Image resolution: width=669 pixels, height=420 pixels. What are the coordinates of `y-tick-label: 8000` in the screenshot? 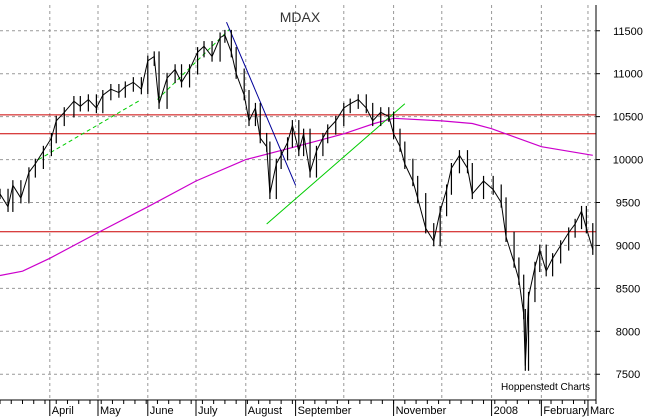 It's located at (628, 332).